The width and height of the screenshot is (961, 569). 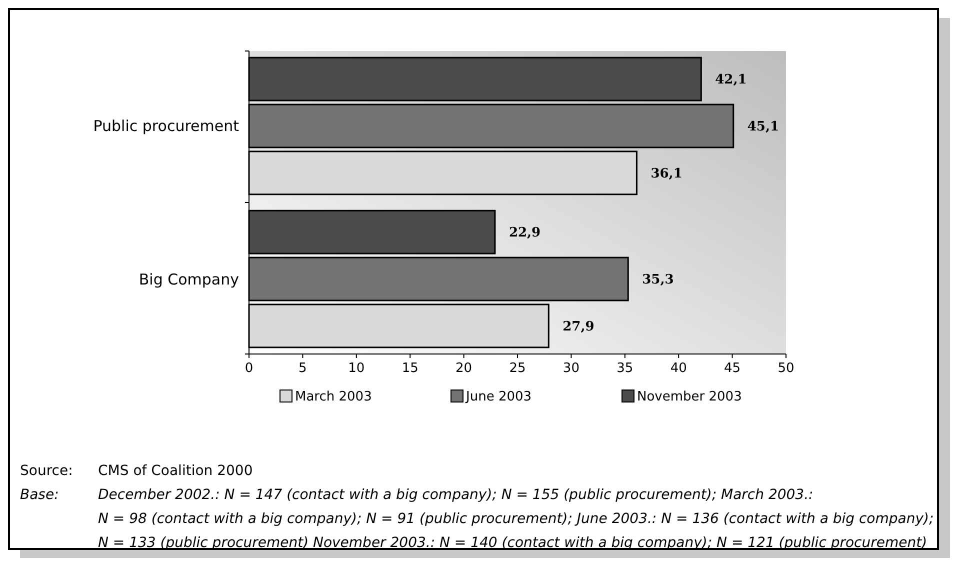 I want to click on x-tick-label: 50, so click(x=786, y=368).